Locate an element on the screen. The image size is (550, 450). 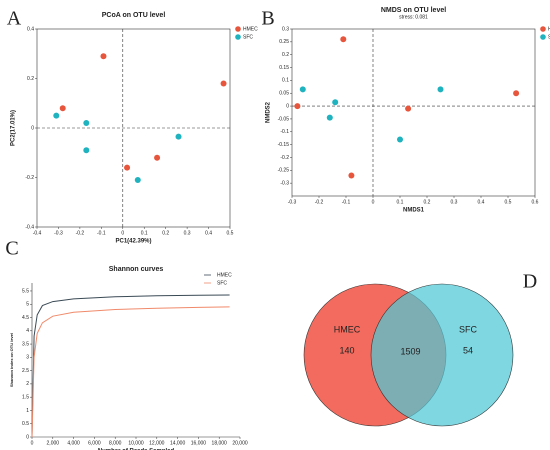
x-tick-label: 10,000 is located at coordinates (136, 443).